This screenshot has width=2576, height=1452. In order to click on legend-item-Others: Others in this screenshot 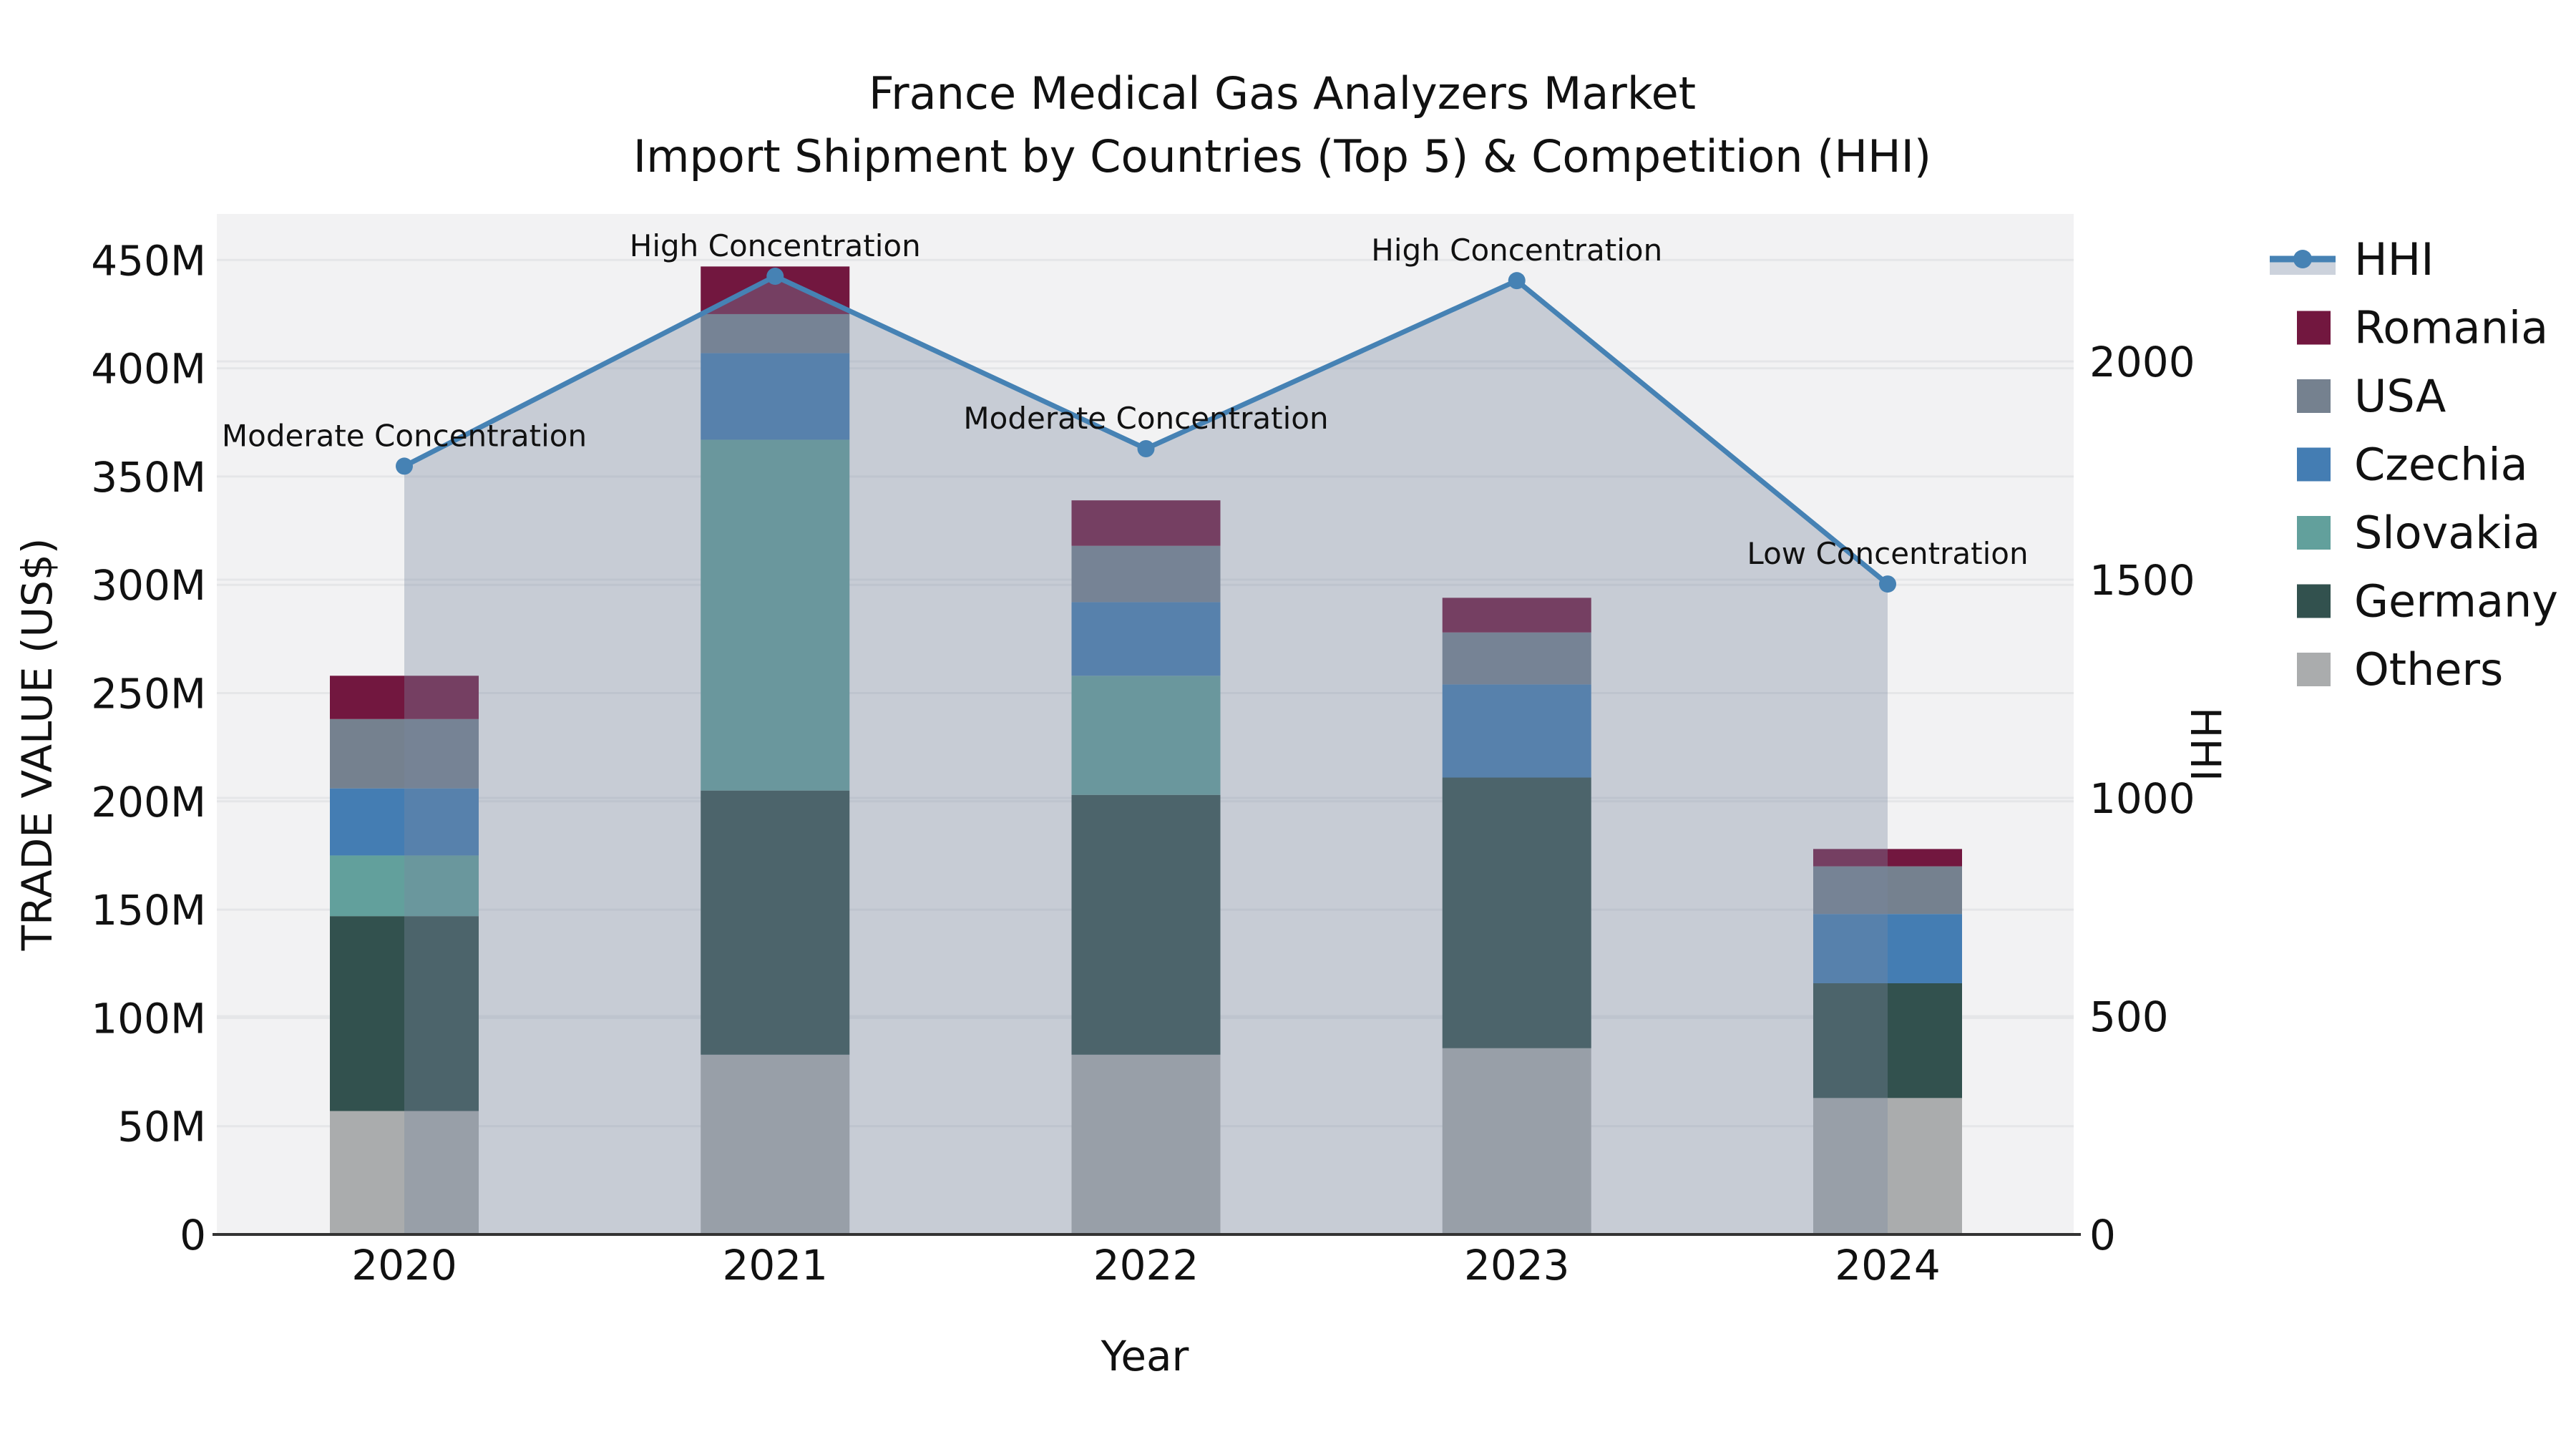, I will do `click(2400, 669)`.